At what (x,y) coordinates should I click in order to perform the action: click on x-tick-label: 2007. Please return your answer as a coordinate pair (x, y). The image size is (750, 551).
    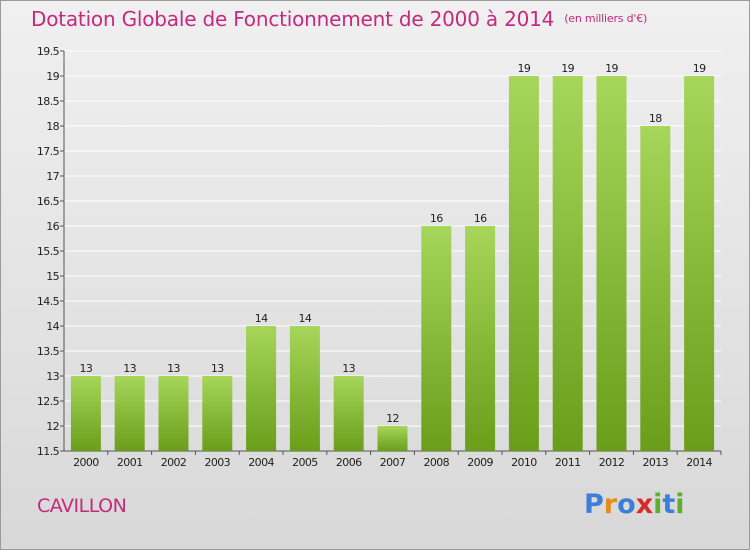
    Looking at the image, I should click on (393, 462).